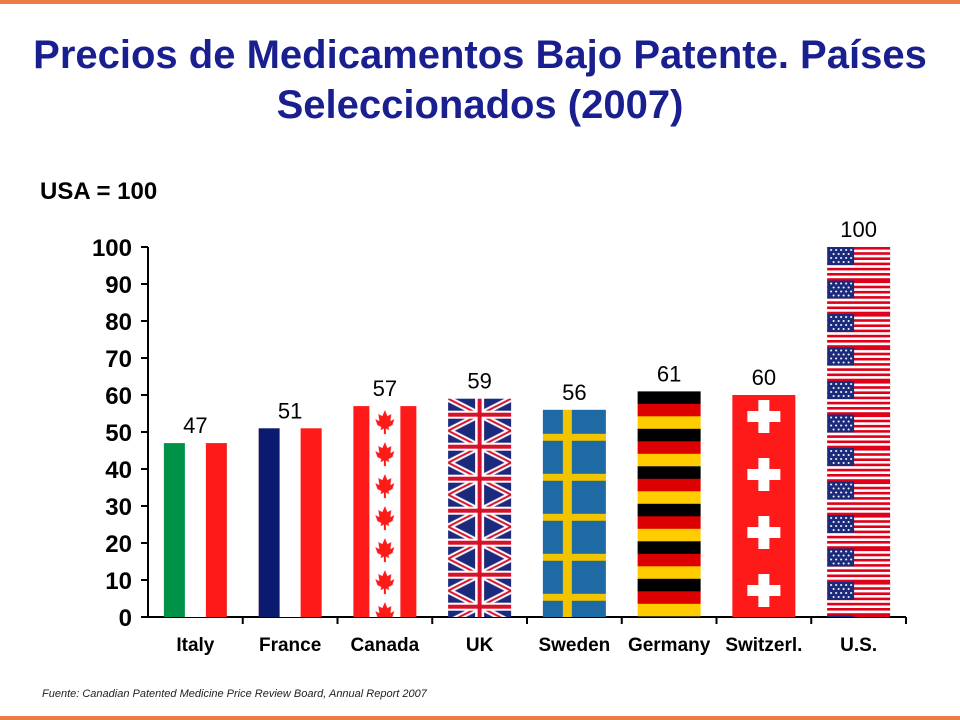  What do you see at coordinates (290, 645) in the screenshot?
I see `x-tick-label: France` at bounding box center [290, 645].